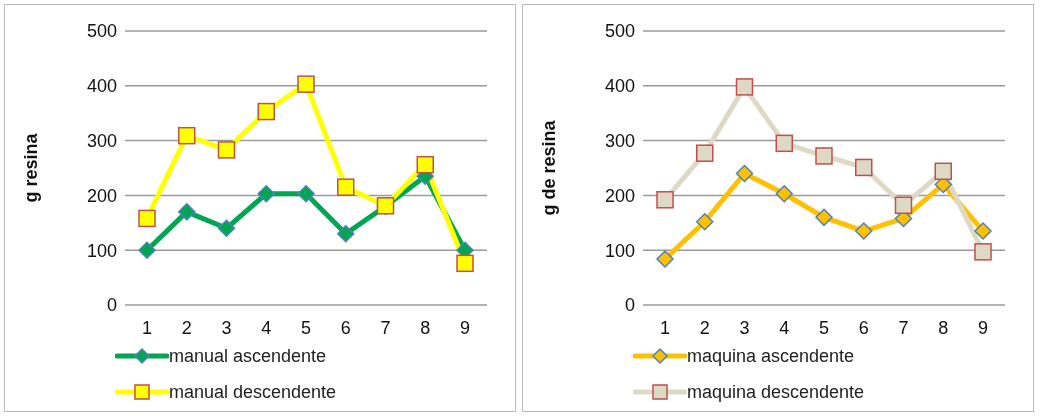  Describe the element at coordinates (253, 392) in the screenshot. I see `legend-label: manual descendente` at that location.